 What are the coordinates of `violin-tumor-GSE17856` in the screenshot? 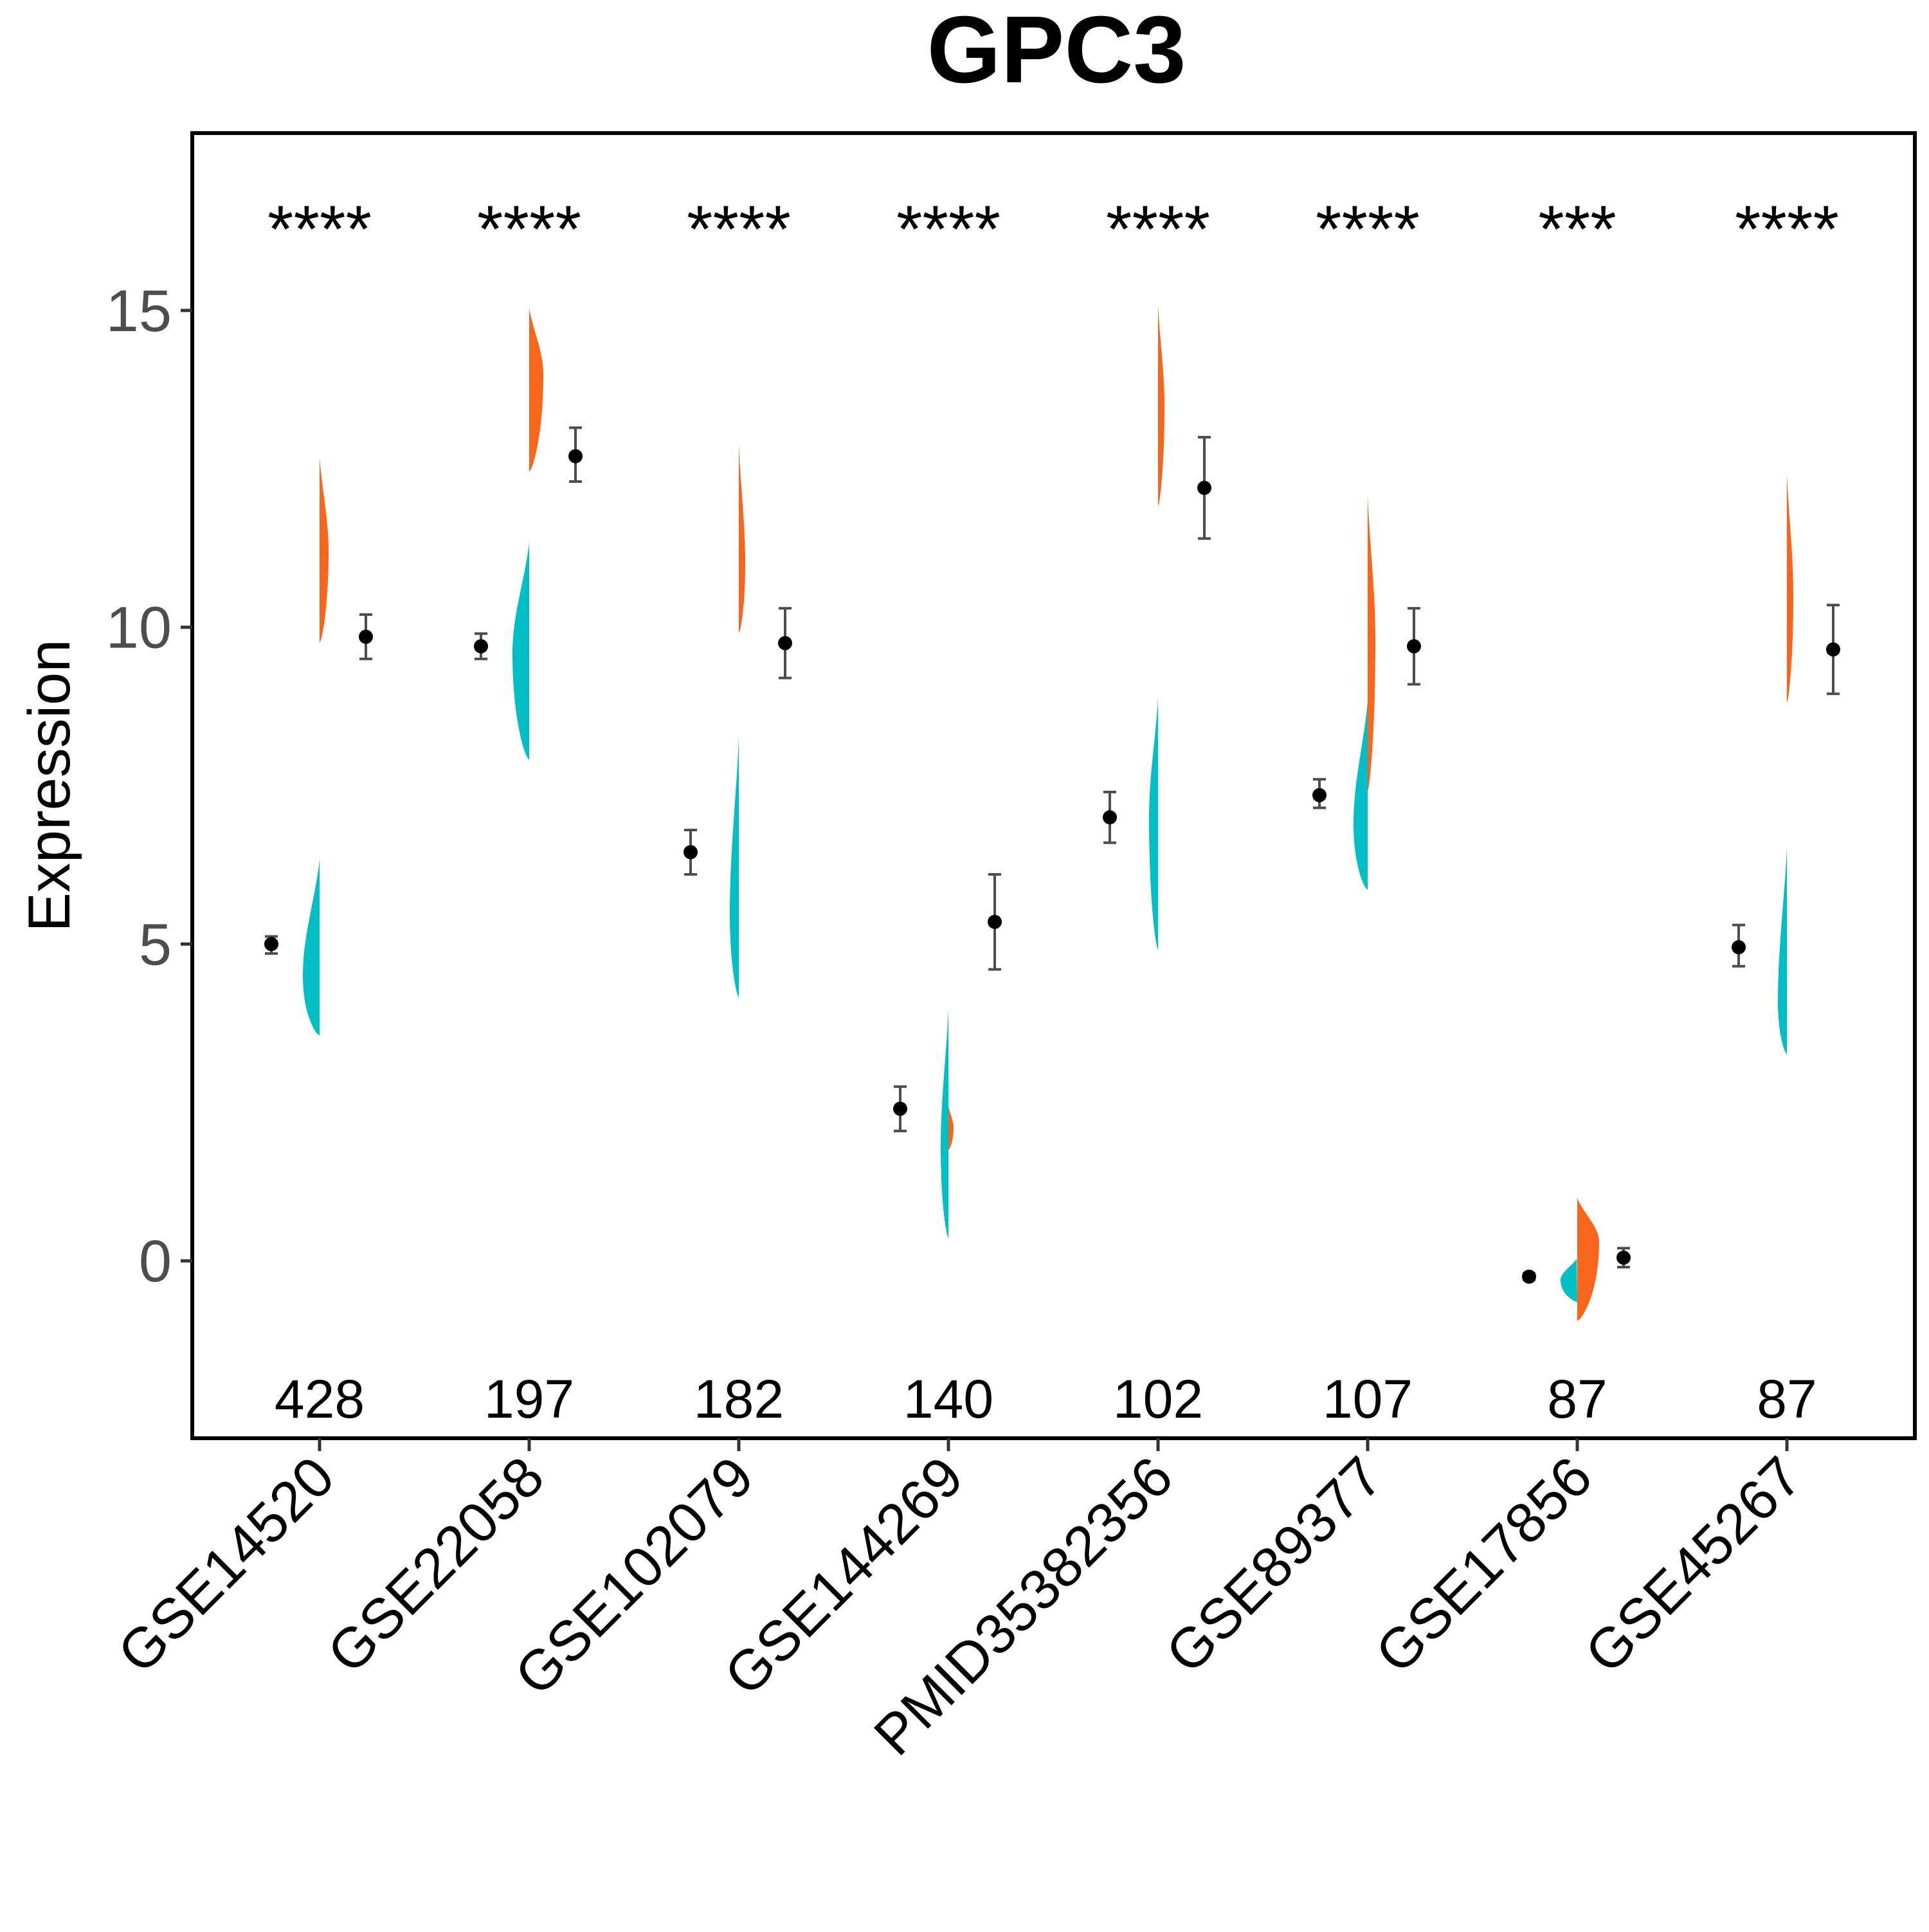 It's located at (1588, 1259).